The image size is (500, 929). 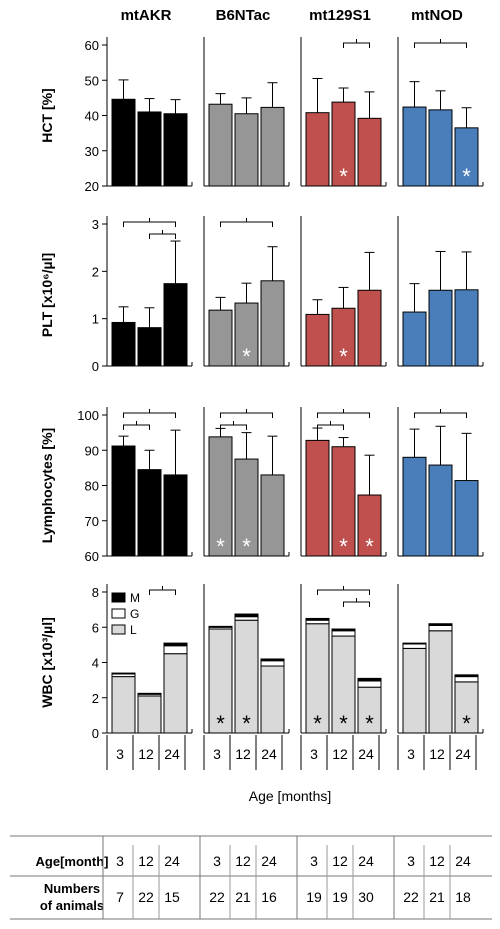 I want to click on legend-label-M: M, so click(x=135, y=598).